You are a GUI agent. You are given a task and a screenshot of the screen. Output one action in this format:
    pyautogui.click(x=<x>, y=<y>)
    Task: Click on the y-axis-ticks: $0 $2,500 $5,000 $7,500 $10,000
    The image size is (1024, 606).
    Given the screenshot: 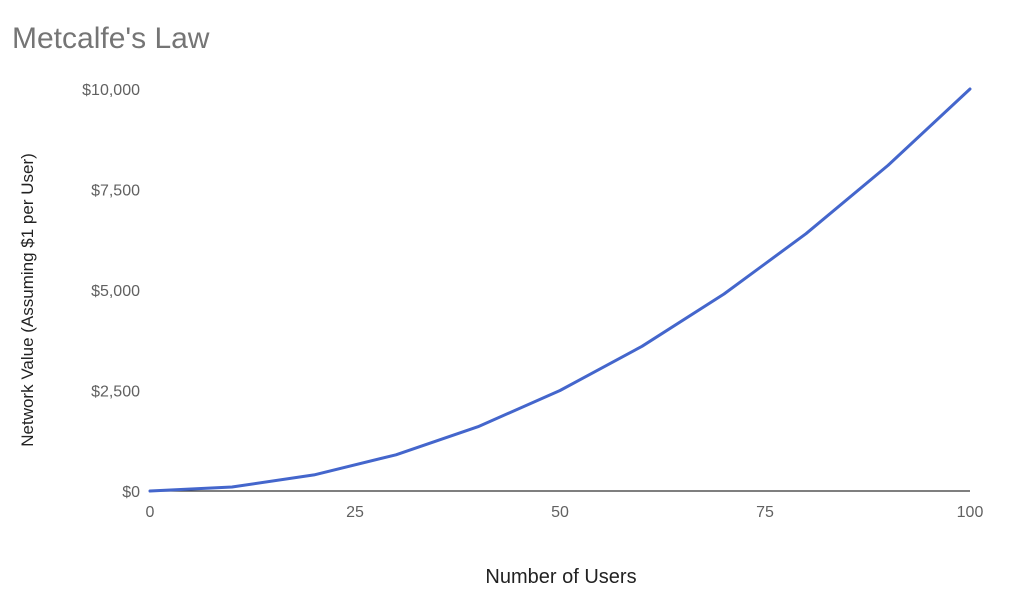 What is the action you would take?
    pyautogui.click(x=111, y=291)
    